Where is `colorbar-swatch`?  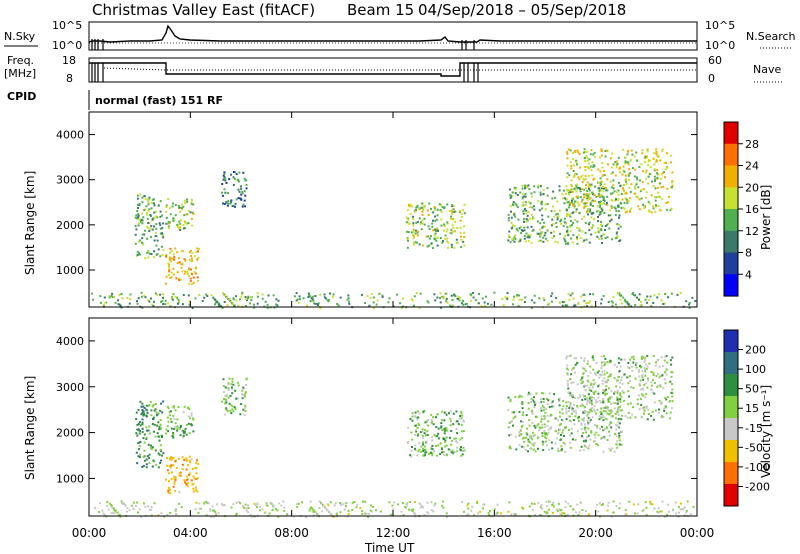 colorbar-swatch is located at coordinates (731, 473).